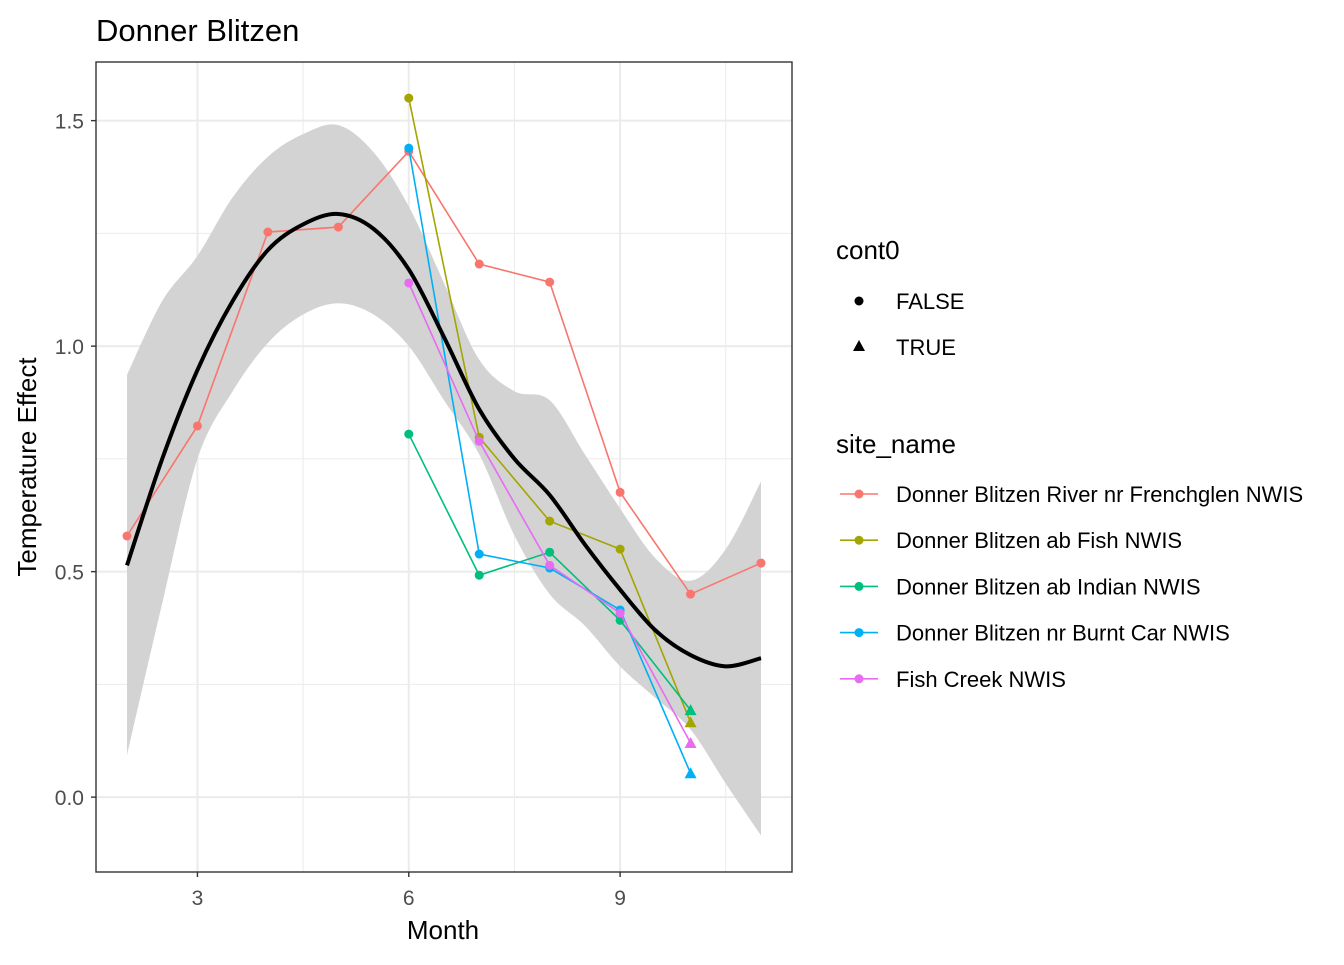 The height and width of the screenshot is (965, 1344). What do you see at coordinates (981, 679) in the screenshot?
I see `legend-label: Fish Creek NWIS` at bounding box center [981, 679].